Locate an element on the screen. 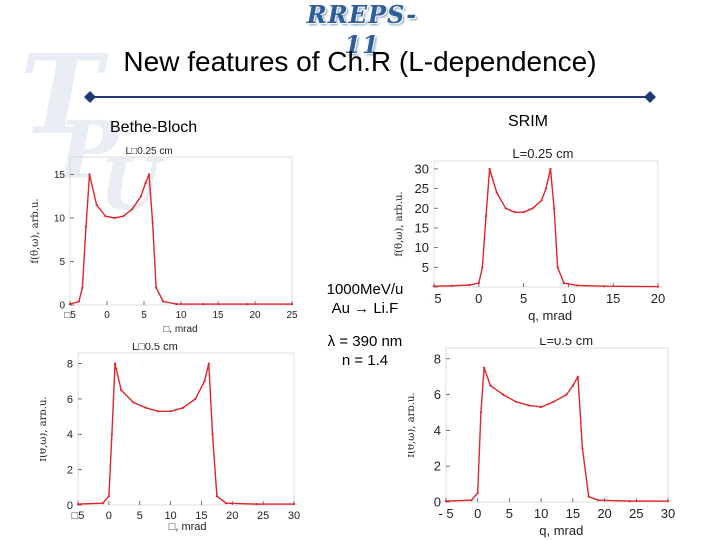 The height and width of the screenshot is (540, 720). y-tick-label: 10 is located at coordinates (60, 218).